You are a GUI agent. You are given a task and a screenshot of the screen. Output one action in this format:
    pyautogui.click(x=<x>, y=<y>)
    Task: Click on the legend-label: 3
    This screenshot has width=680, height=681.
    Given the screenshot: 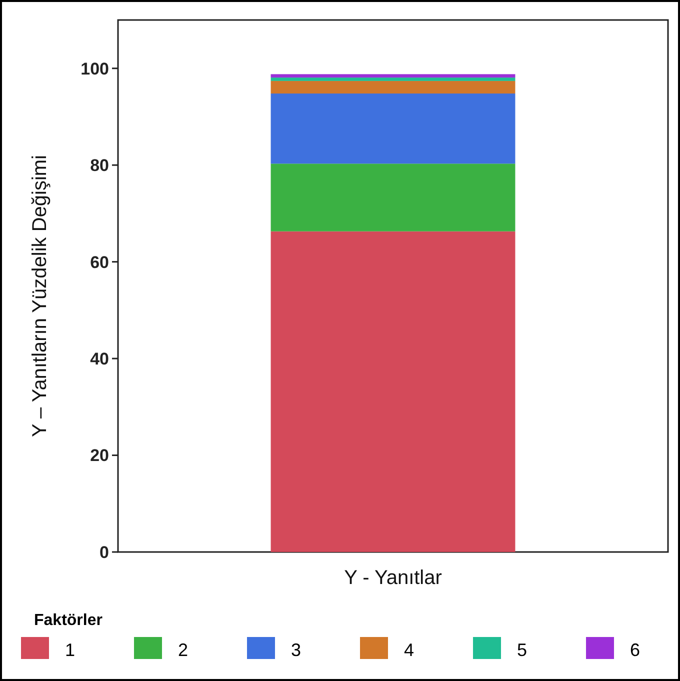 What is the action you would take?
    pyautogui.click(x=296, y=650)
    